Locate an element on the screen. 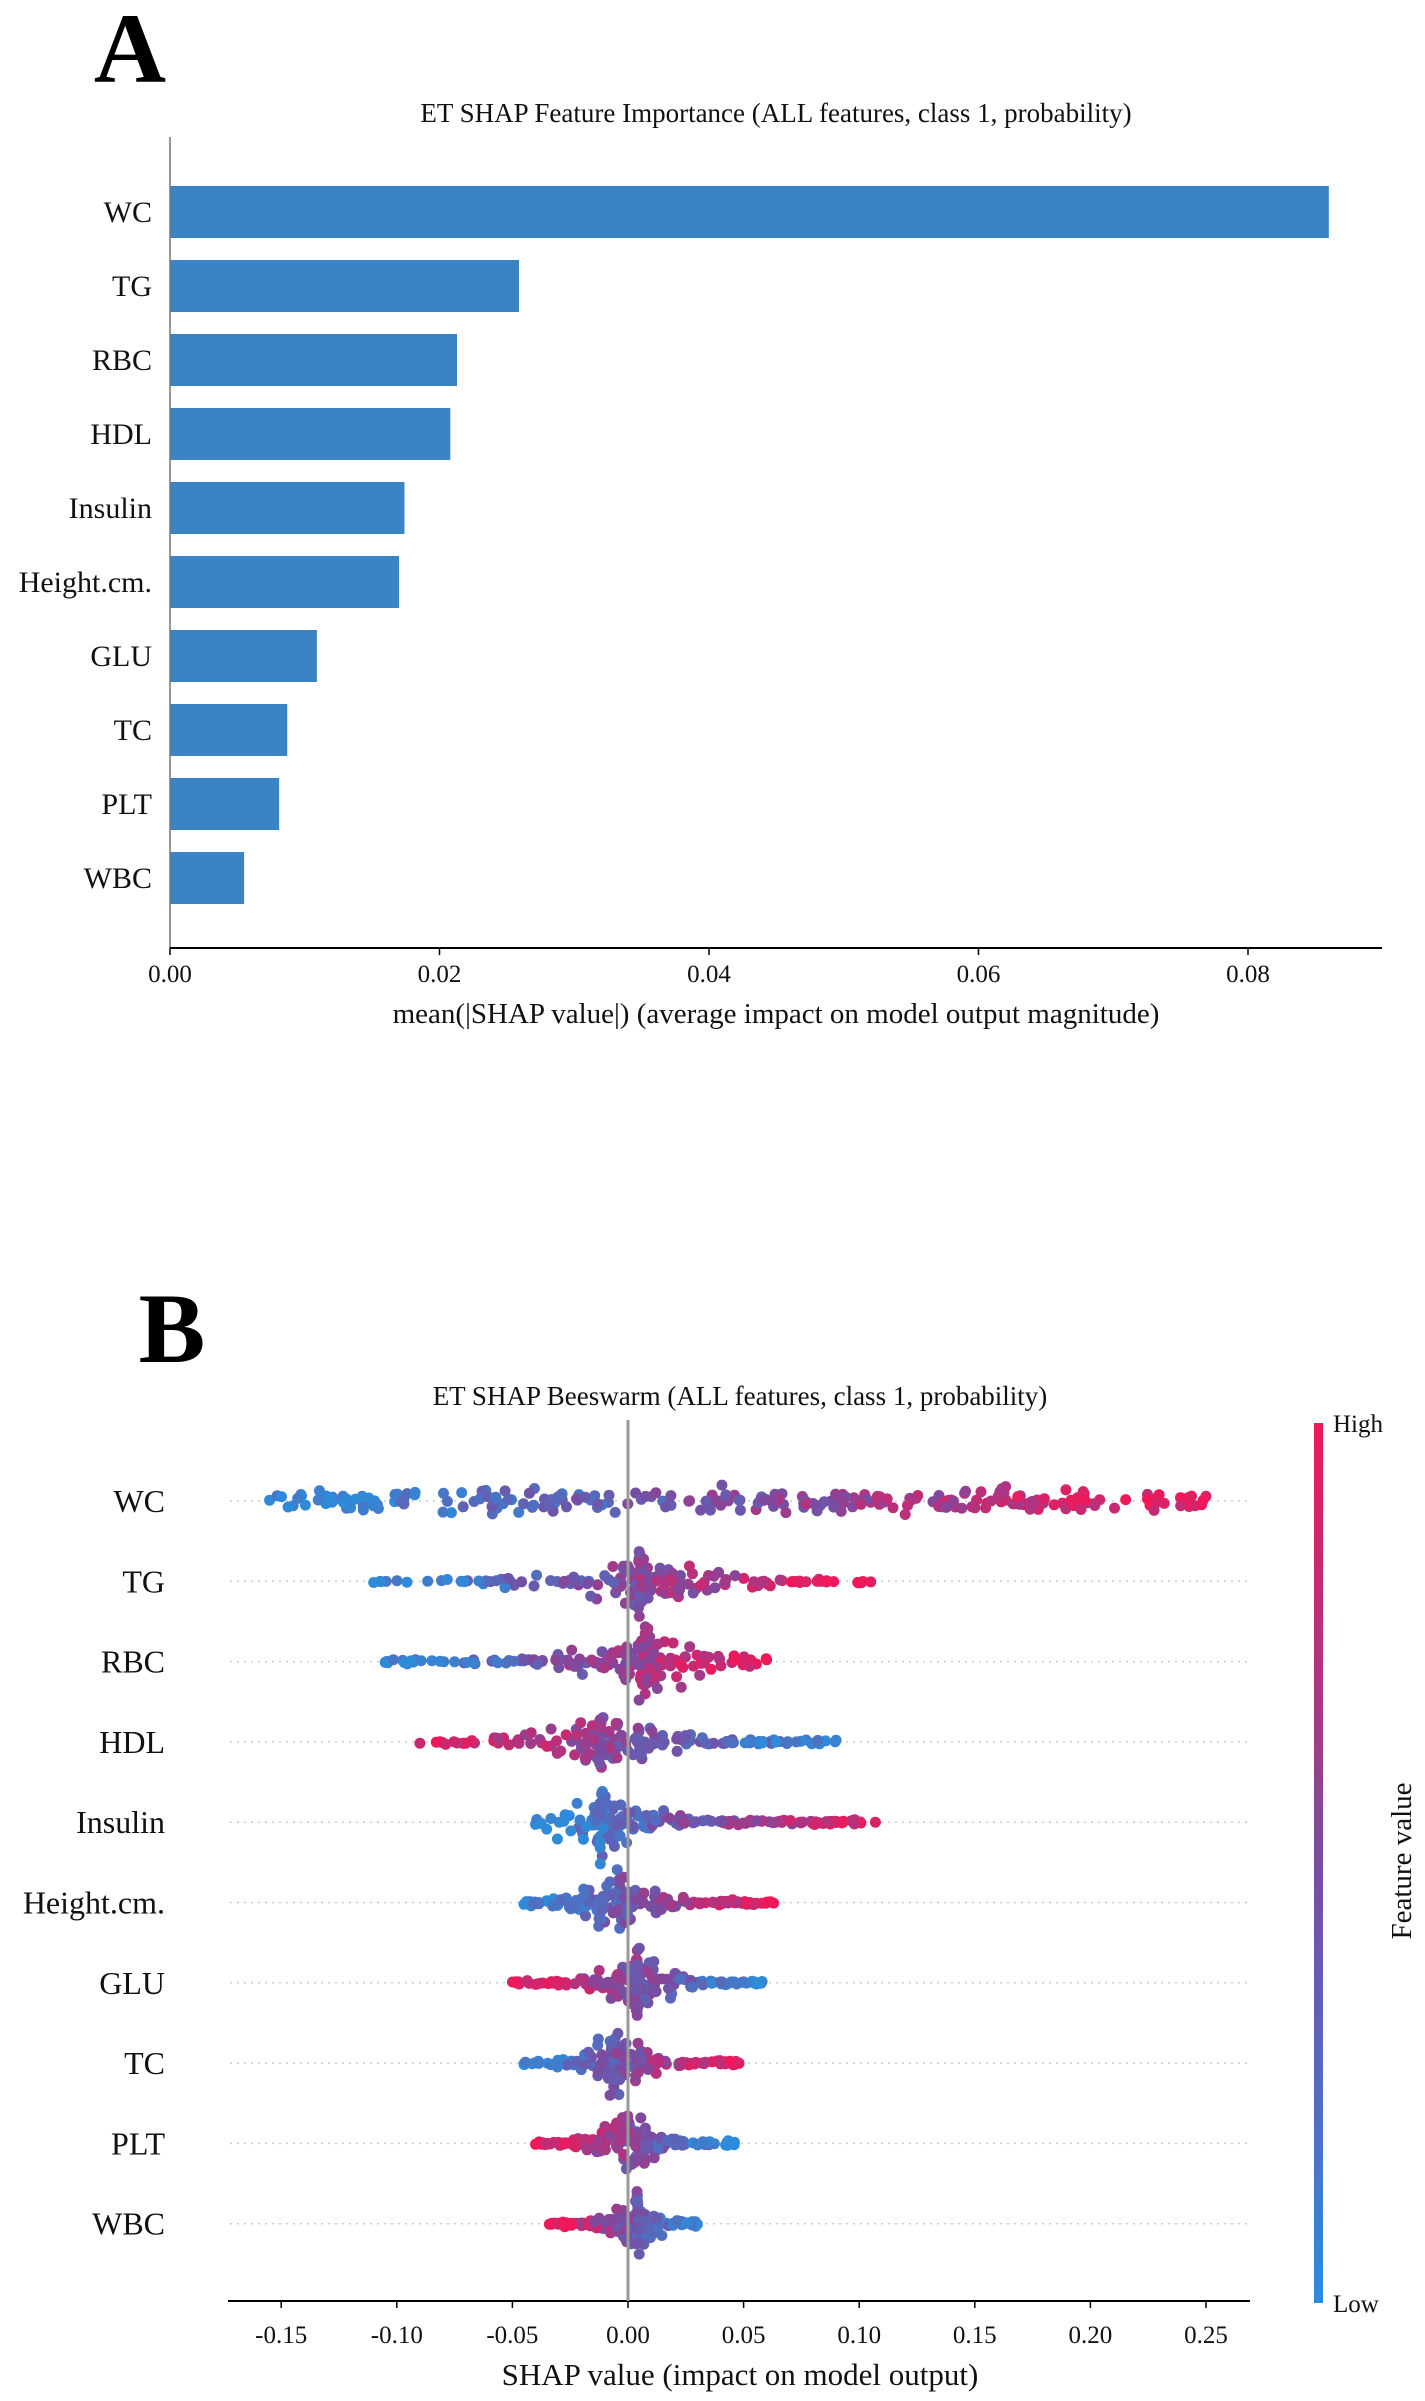 The width and height of the screenshot is (1425, 2401). feature-label: TG is located at coordinates (143, 1581).